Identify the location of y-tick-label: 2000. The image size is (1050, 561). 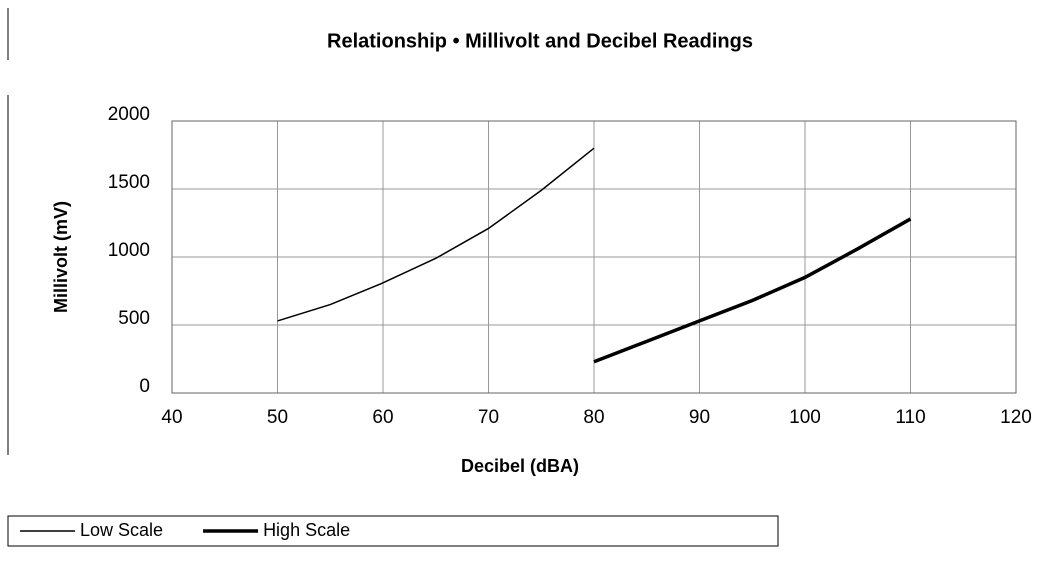
(129, 114).